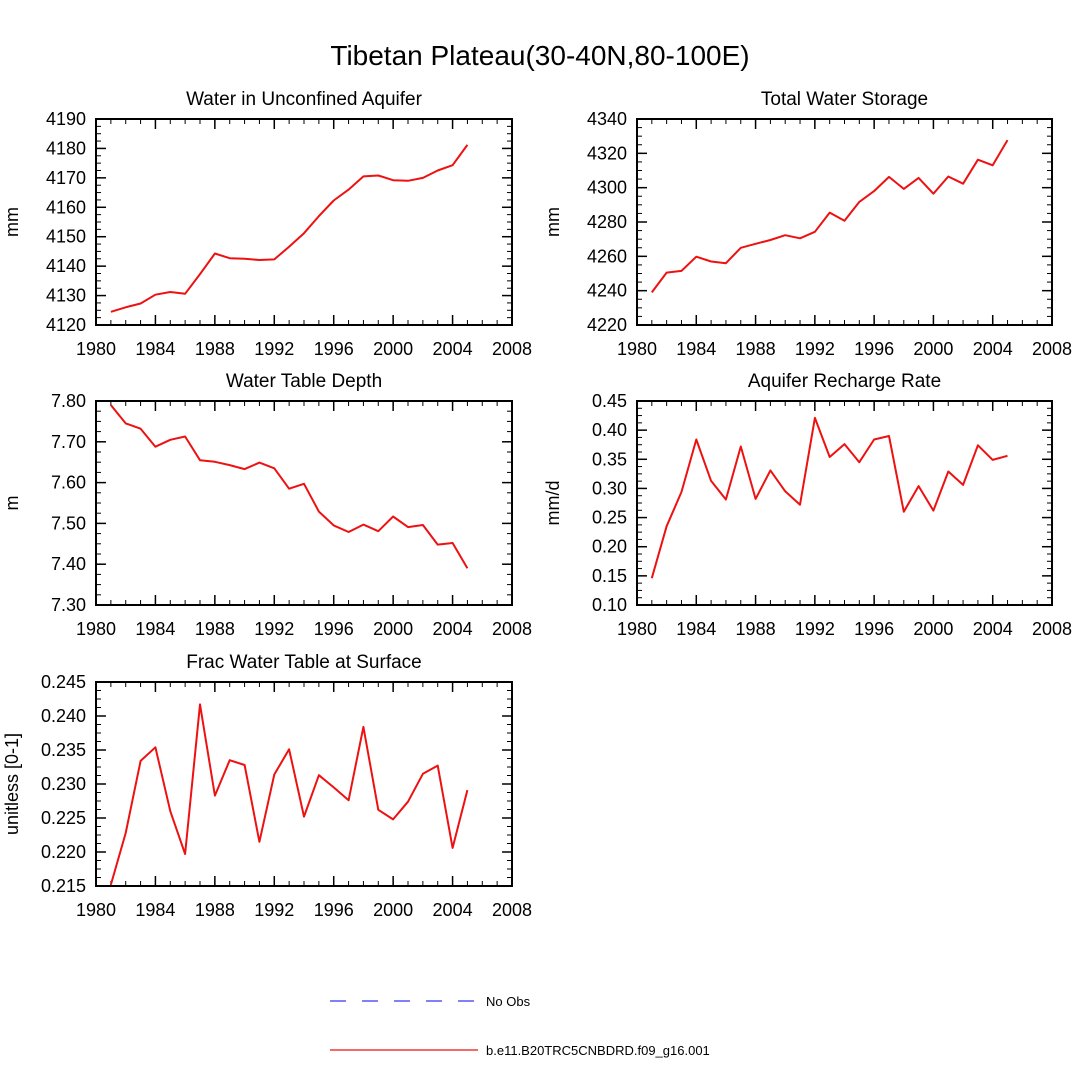 The height and width of the screenshot is (1080, 1080). What do you see at coordinates (607, 222) in the screenshot?
I see `y-tick-label: 4280` at bounding box center [607, 222].